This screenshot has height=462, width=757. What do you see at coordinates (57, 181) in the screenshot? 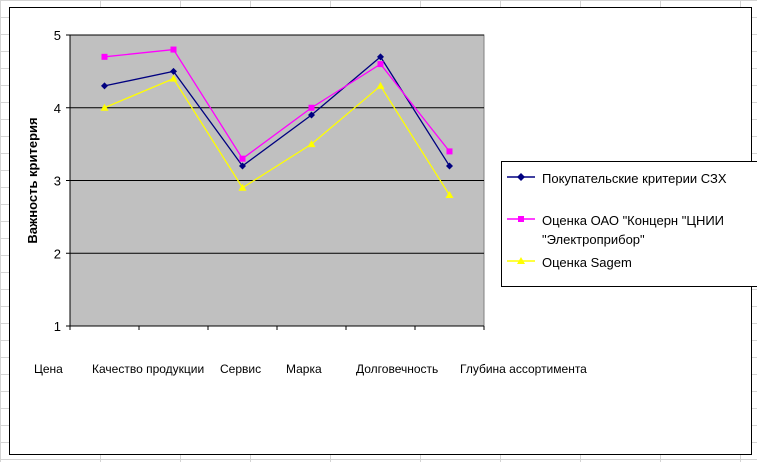
I see `y-tick-label: 3` at bounding box center [57, 181].